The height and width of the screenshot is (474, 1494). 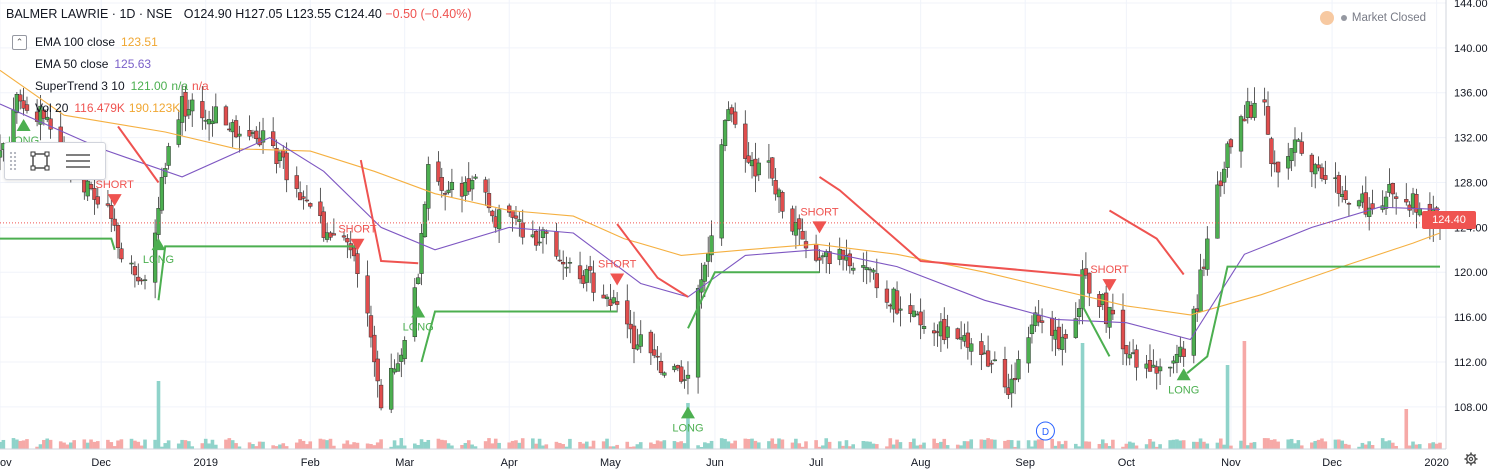 What do you see at coordinates (1471, 94) in the screenshot?
I see `price-tick-label: 136.00` at bounding box center [1471, 94].